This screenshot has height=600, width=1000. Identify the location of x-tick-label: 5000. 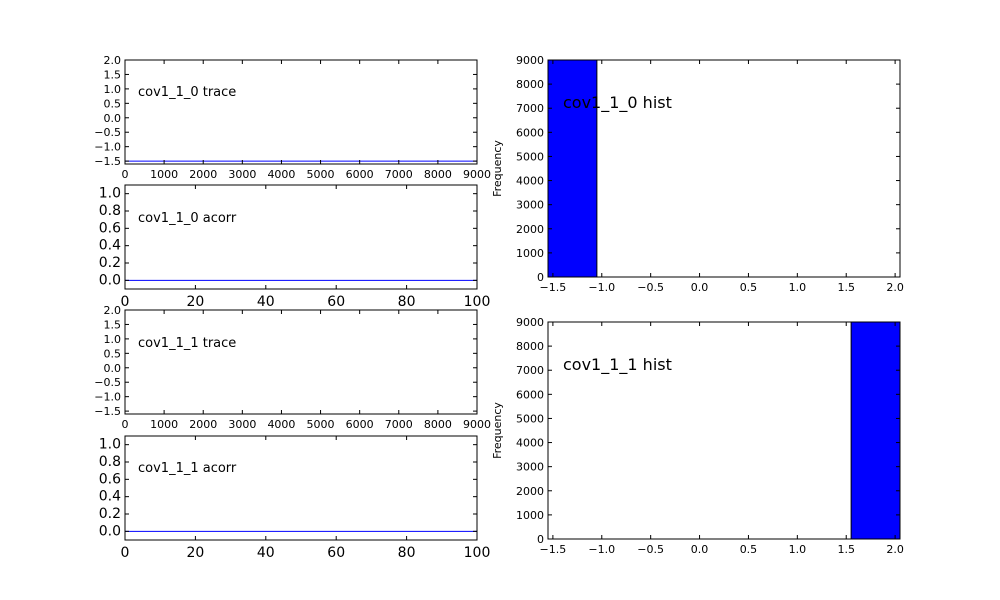
(321, 174).